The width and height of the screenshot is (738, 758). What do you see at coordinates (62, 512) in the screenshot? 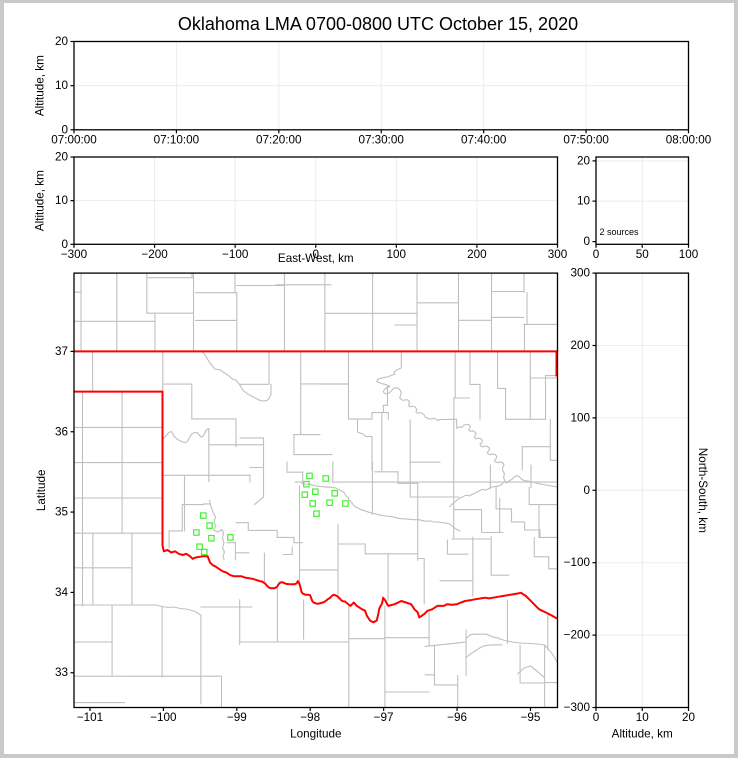
I see `svg-text: 35` at bounding box center [62, 512].